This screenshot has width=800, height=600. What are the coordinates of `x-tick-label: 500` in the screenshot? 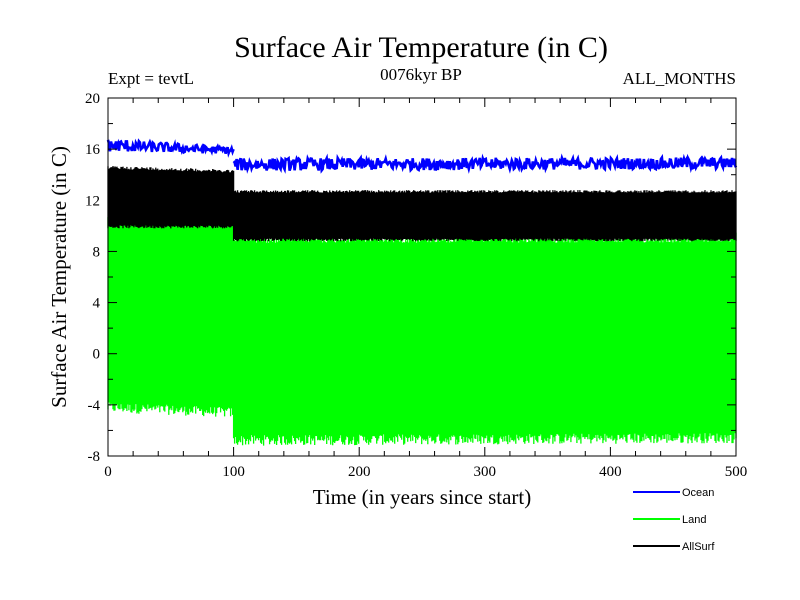 It's located at (736, 472).